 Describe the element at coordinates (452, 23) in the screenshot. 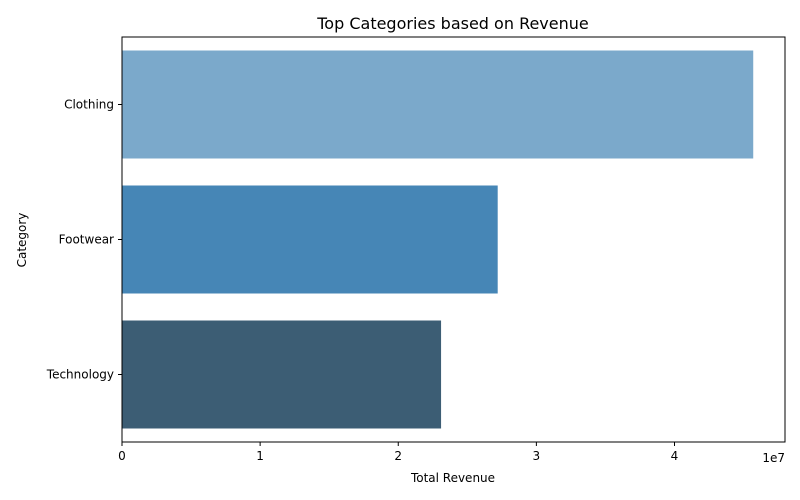

I see `chart-title: Top Categories based on Revenue` at that location.